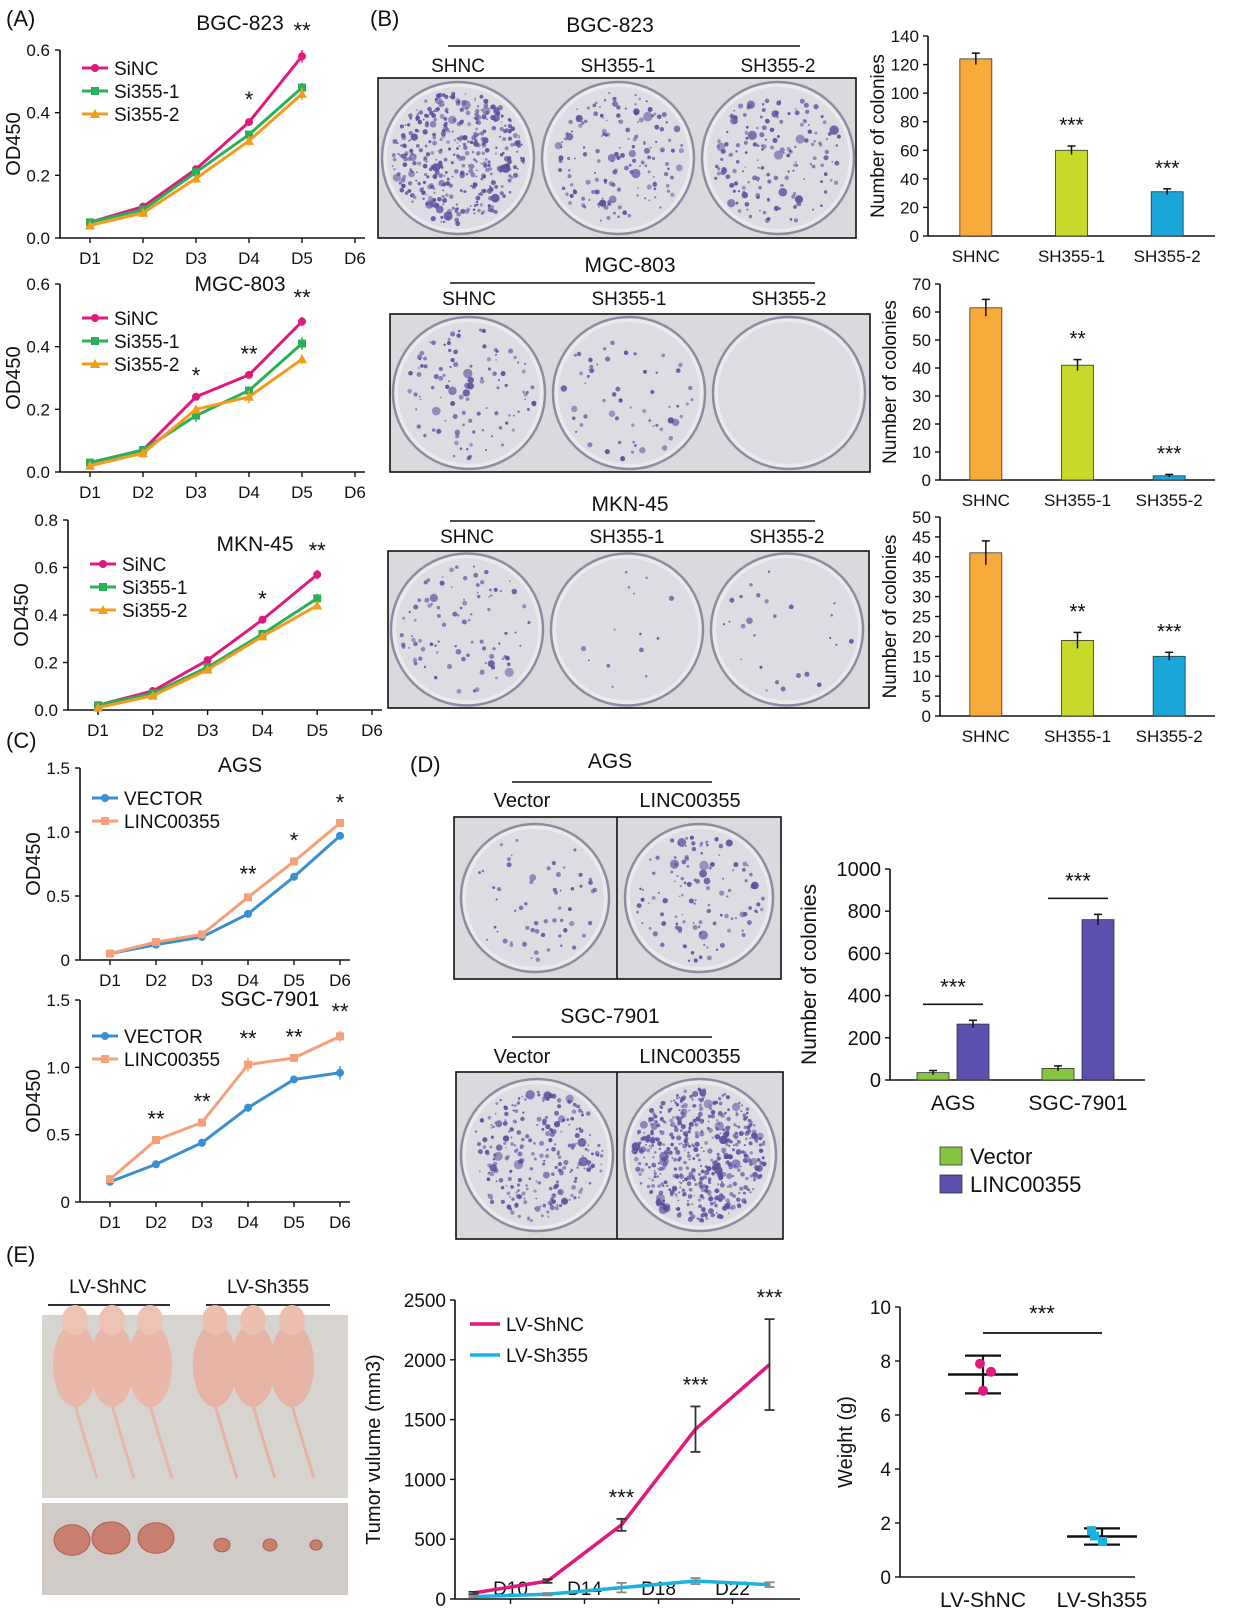 The height and width of the screenshot is (1609, 1250). I want to click on x-tick-label: LV-Sh355, so click(1102, 1599).